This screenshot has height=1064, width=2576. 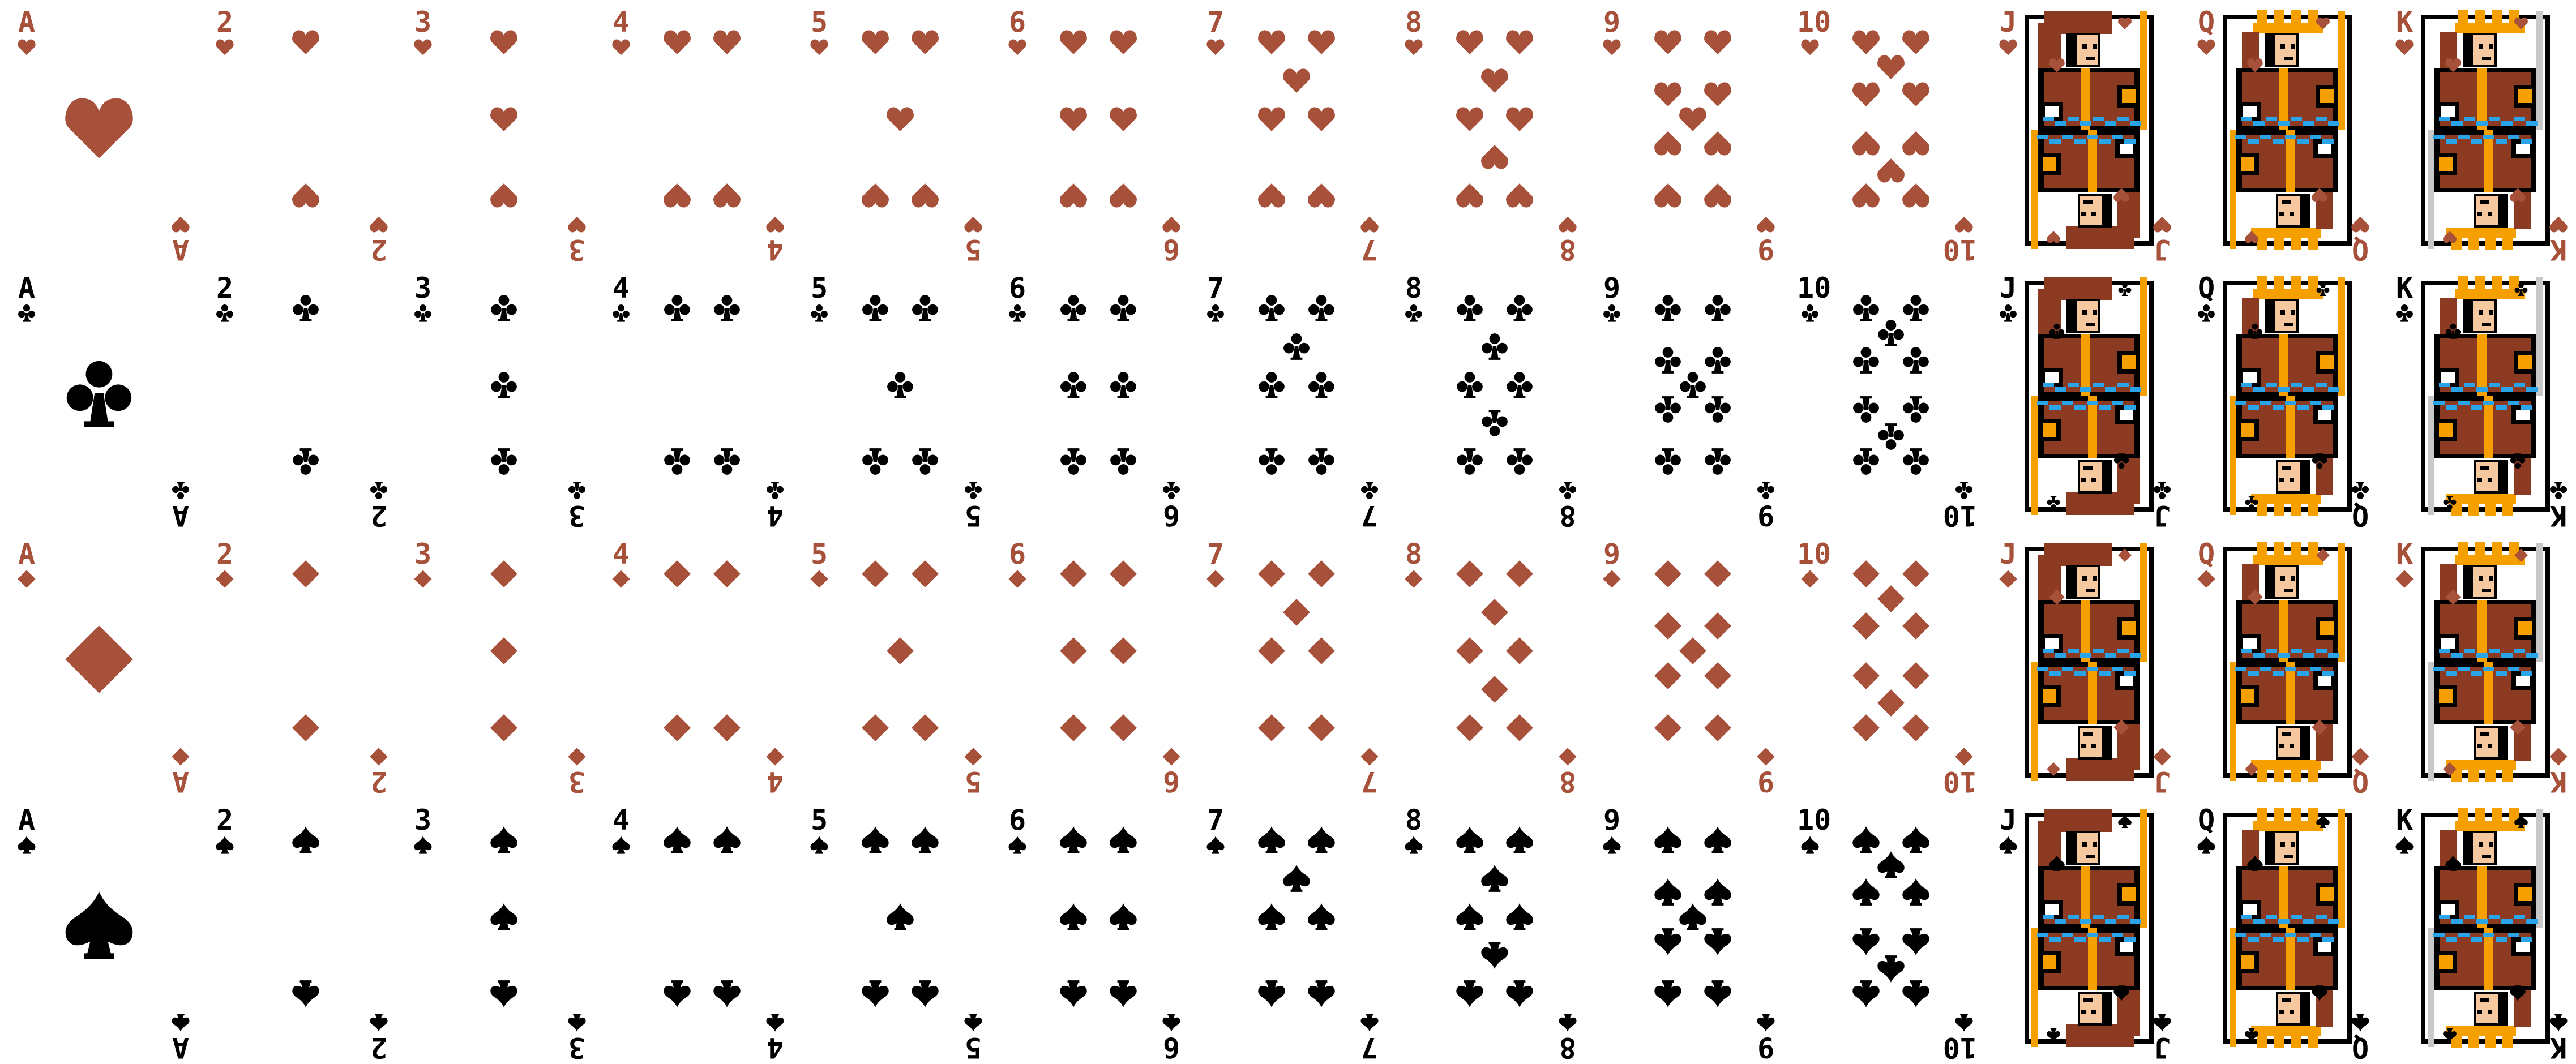 What do you see at coordinates (973, 241) in the screenshot?
I see `card-index-bottom: 5` at bounding box center [973, 241].